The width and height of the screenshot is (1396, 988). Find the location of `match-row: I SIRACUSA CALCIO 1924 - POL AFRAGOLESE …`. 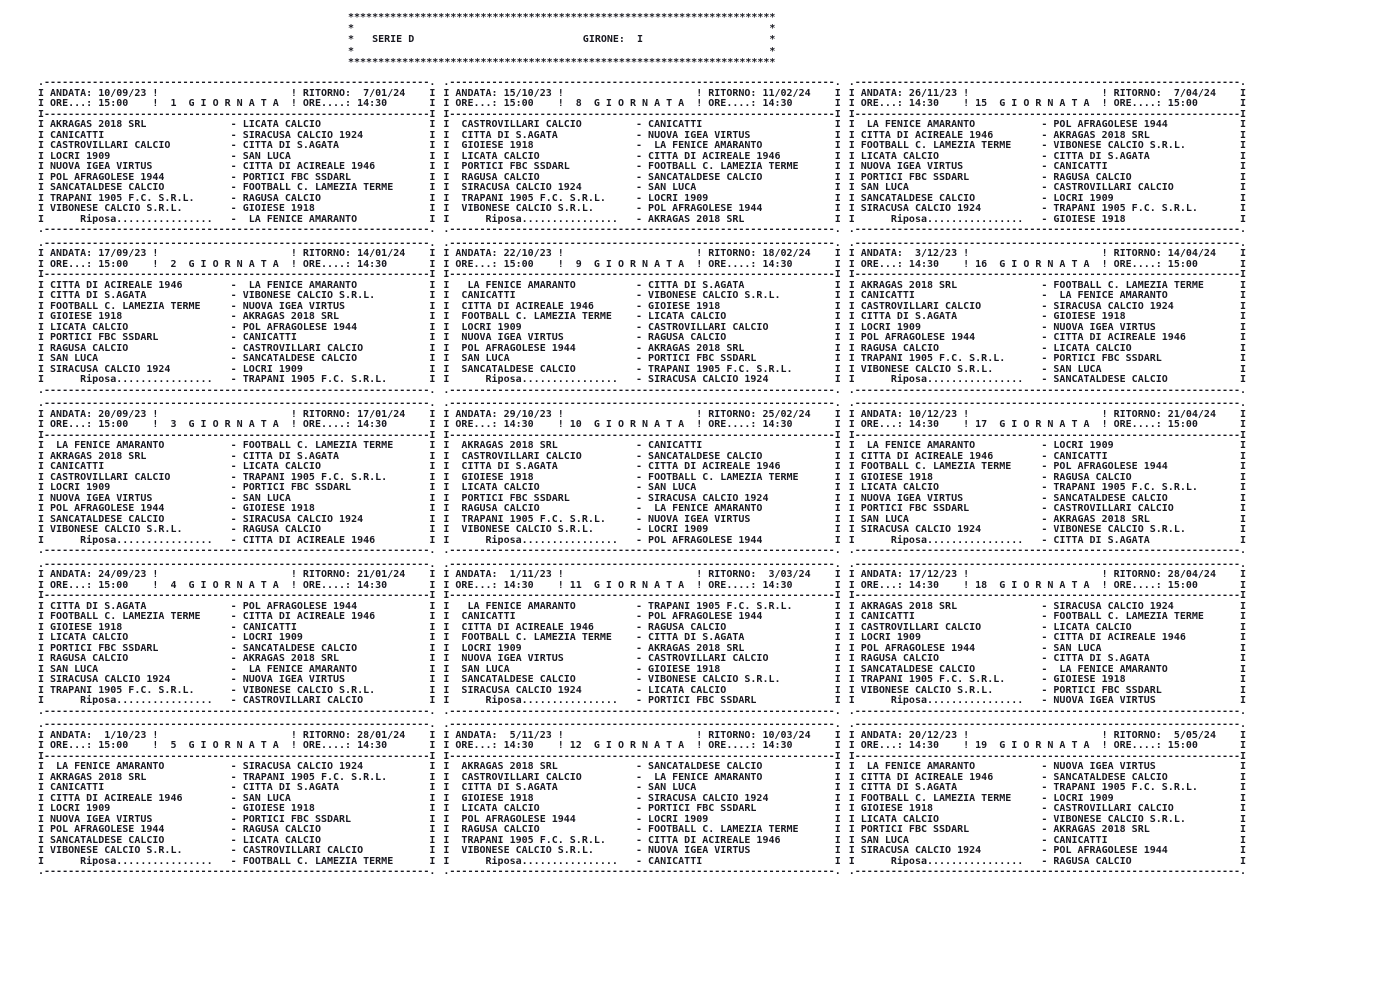

match-row: I SIRACUSA CALCIO 1924 - POL AFRAGOLESE … is located at coordinates (1047, 850).